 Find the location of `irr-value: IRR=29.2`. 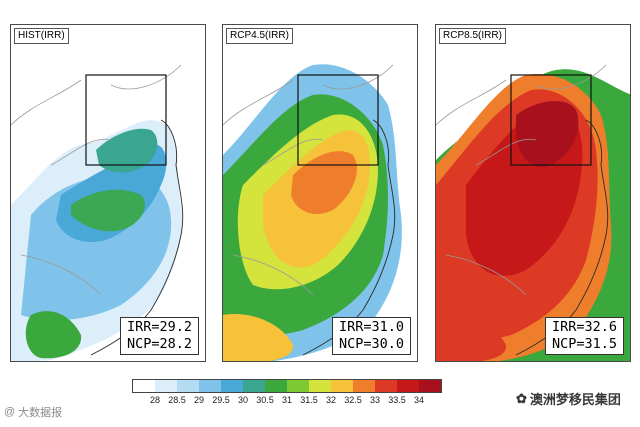

irr-value: IRR=29.2 is located at coordinates (159, 327).